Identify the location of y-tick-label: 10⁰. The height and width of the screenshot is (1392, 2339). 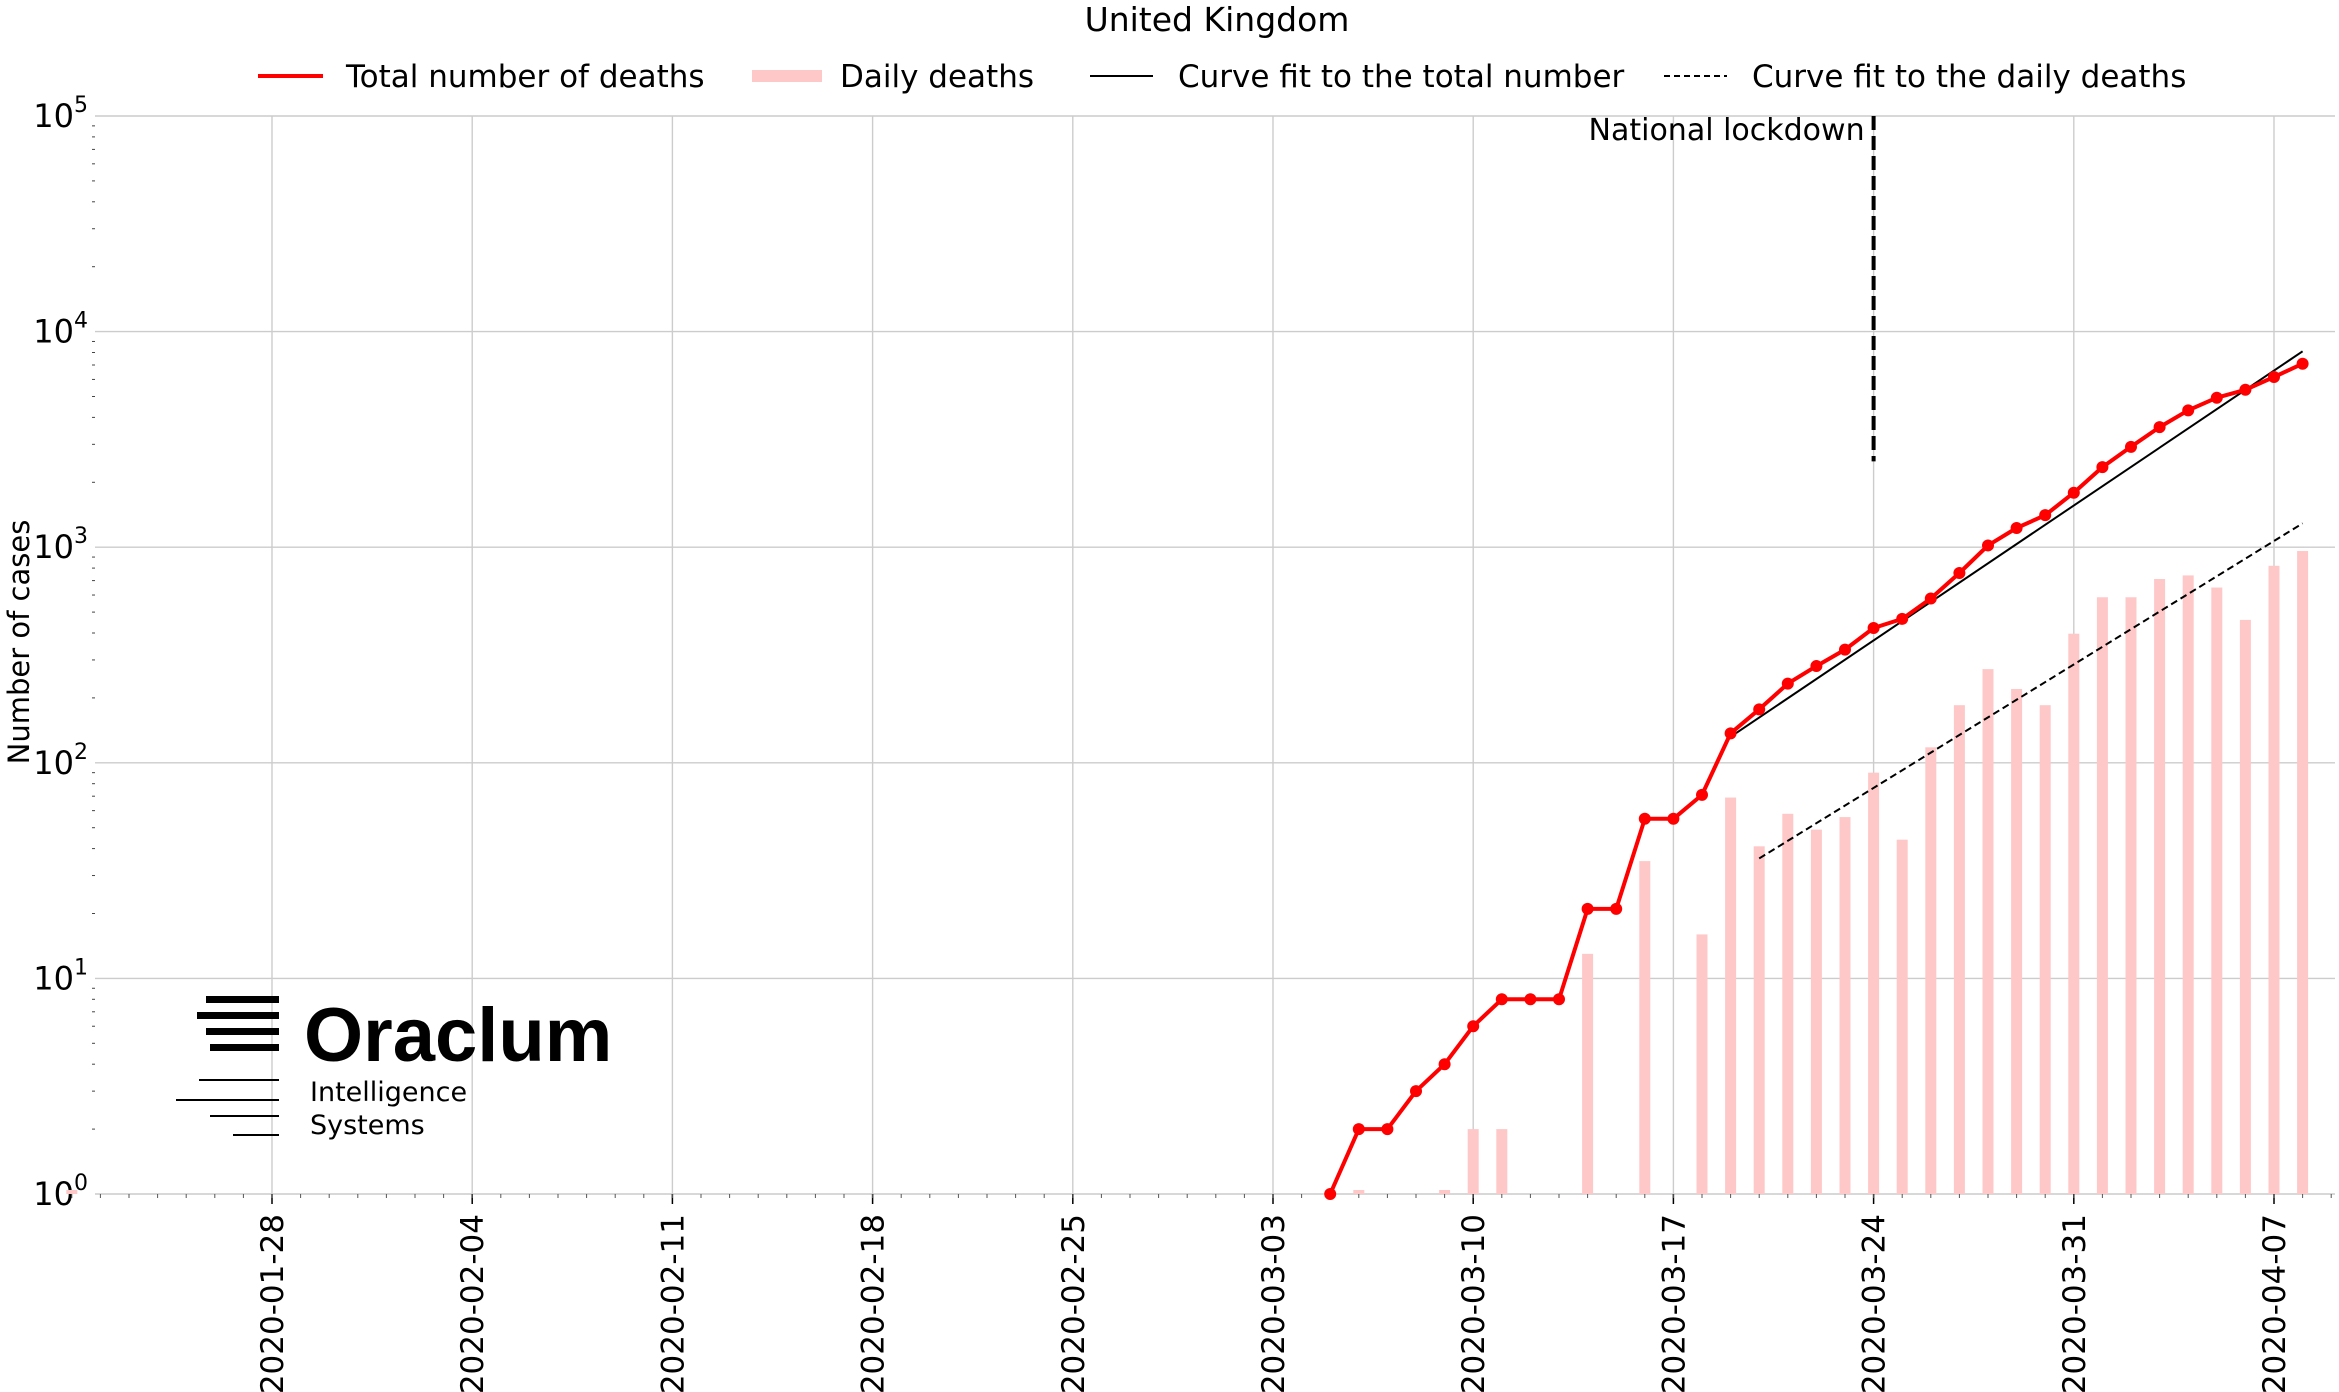
(60, 1192).